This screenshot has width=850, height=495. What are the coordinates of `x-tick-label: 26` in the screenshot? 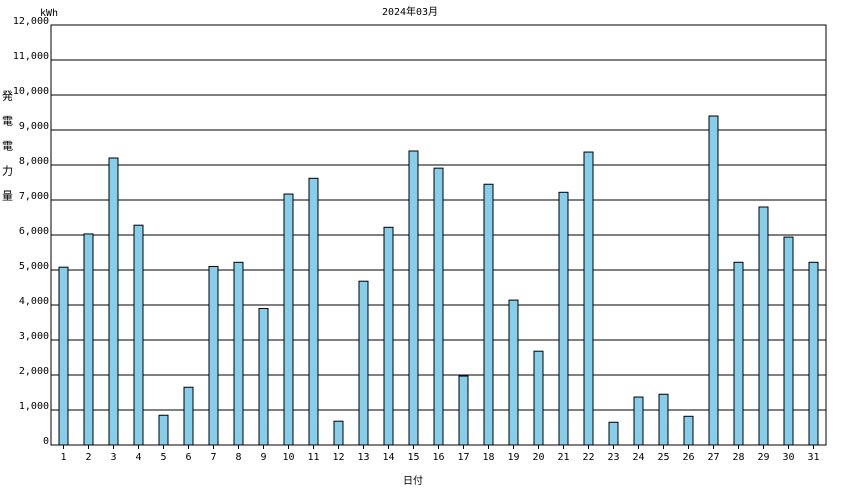 It's located at (688, 457).